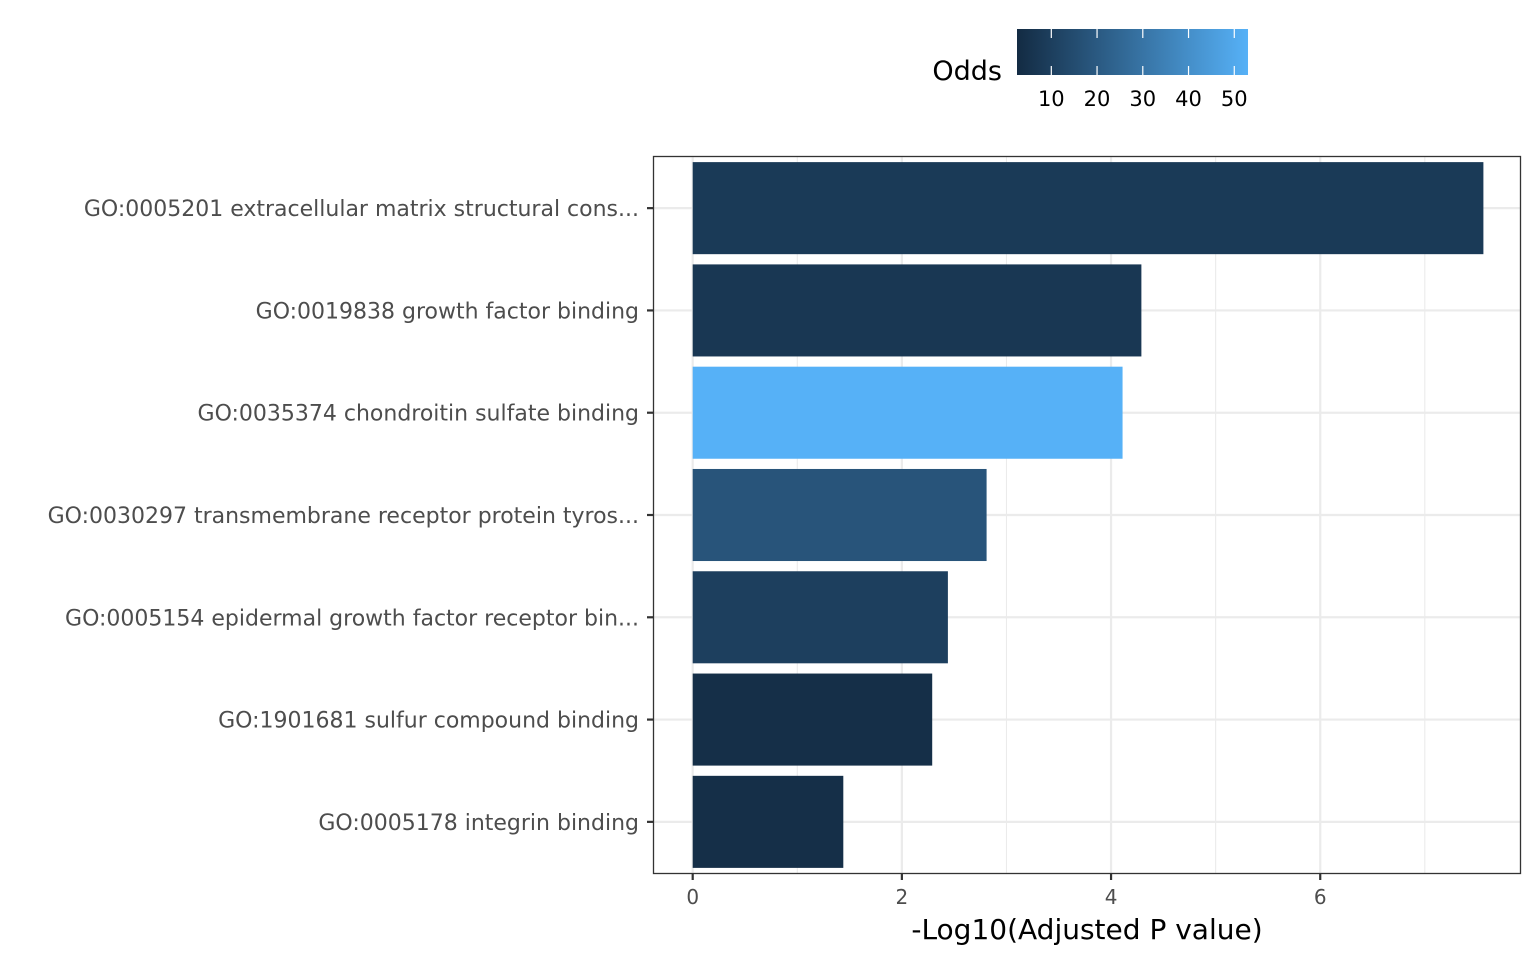 The height and width of the screenshot is (960, 1536). What do you see at coordinates (1234, 99) in the screenshot?
I see `colorbar-tick-label: 50` at bounding box center [1234, 99].